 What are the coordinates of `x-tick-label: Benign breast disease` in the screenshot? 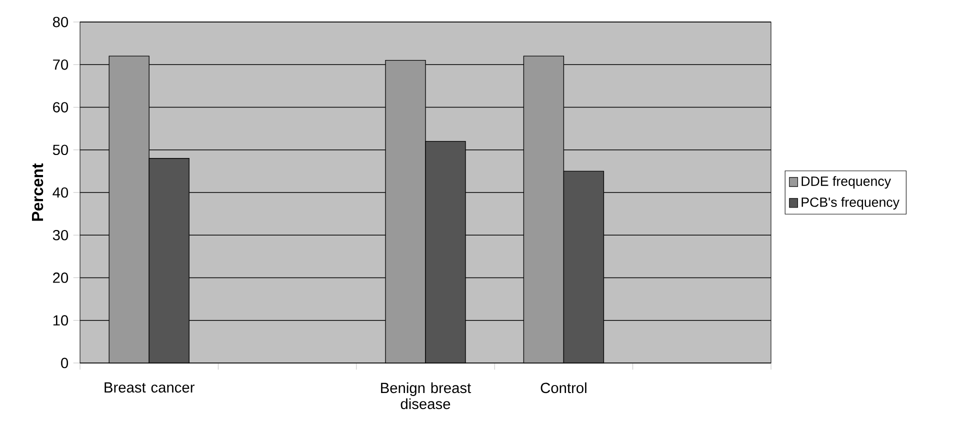 It's located at (426, 396).